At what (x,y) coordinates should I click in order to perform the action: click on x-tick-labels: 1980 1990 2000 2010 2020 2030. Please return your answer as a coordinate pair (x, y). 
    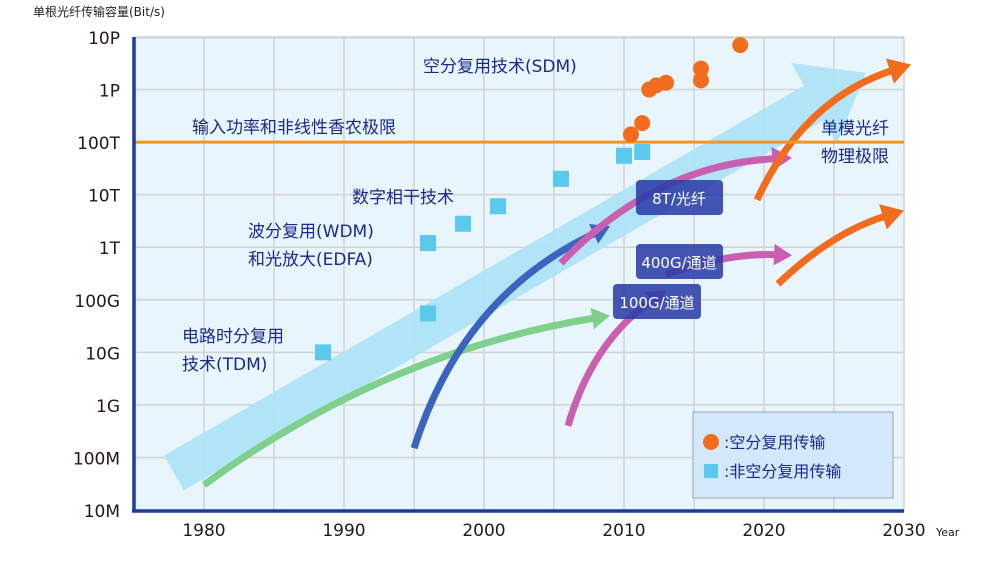
    Looking at the image, I should click on (553, 531).